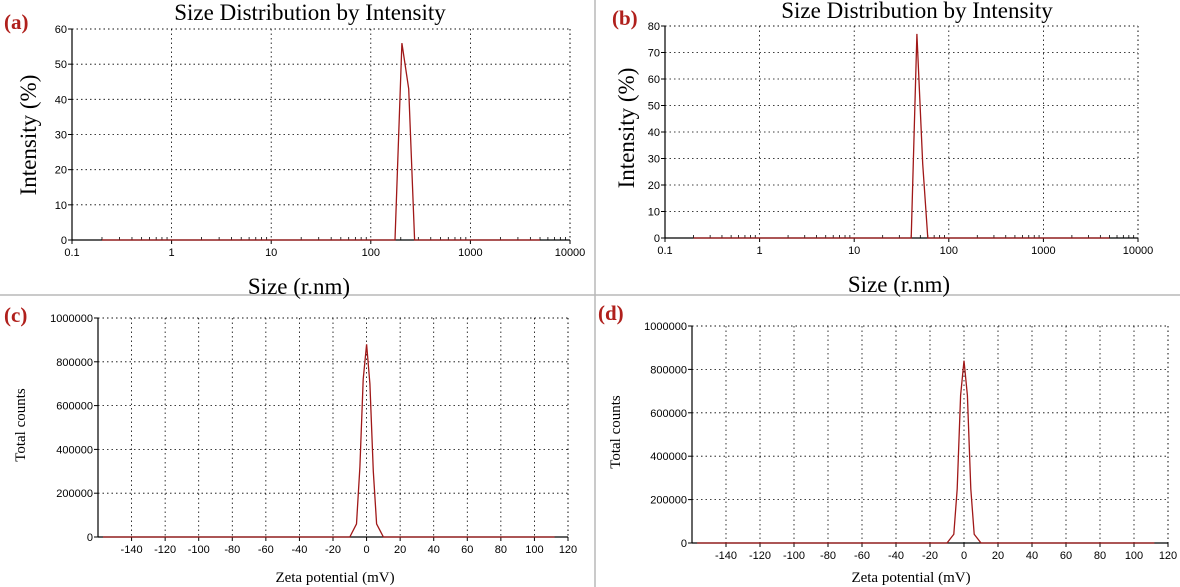 Image resolution: width=1180 pixels, height=587 pixels. I want to click on y-tick-label: 70, so click(654, 54).